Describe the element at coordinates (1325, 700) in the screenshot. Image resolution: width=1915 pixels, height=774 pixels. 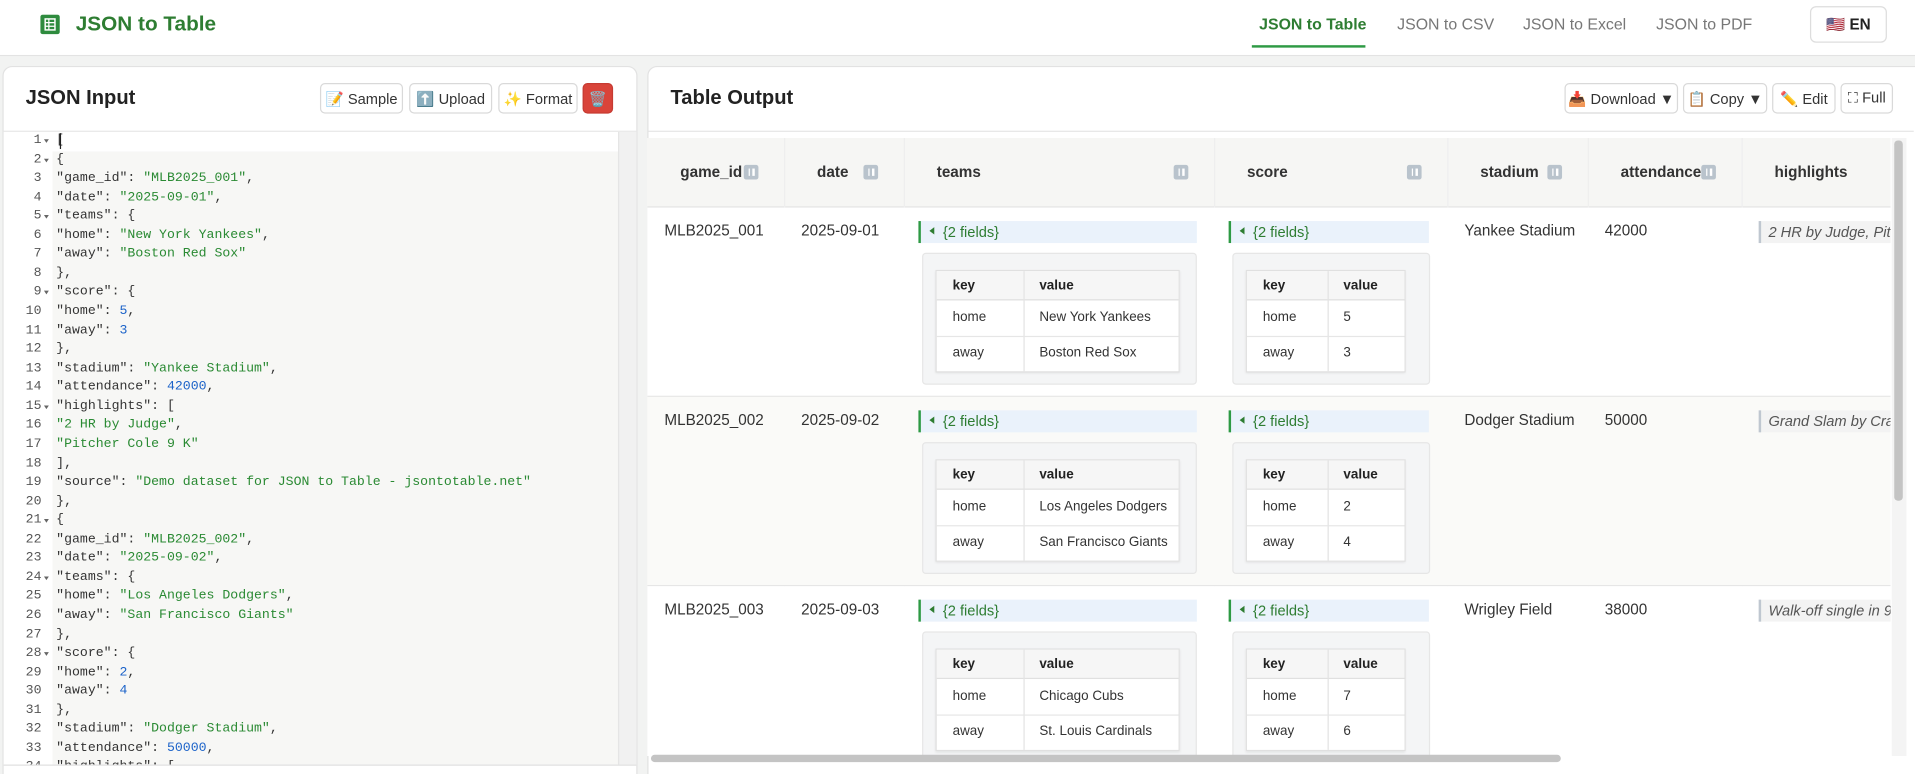
I see `nested-table: key value home 7 away 6` at that location.